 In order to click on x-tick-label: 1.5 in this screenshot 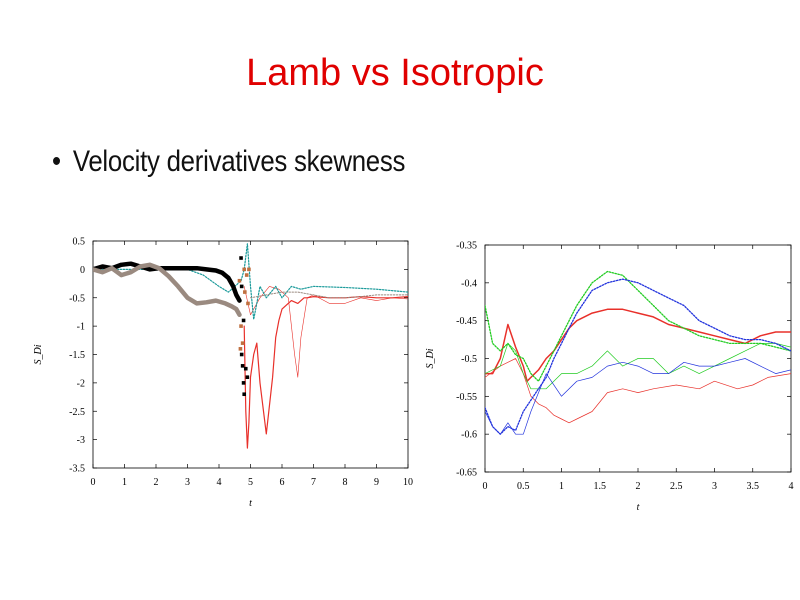, I will do `click(600, 486)`.